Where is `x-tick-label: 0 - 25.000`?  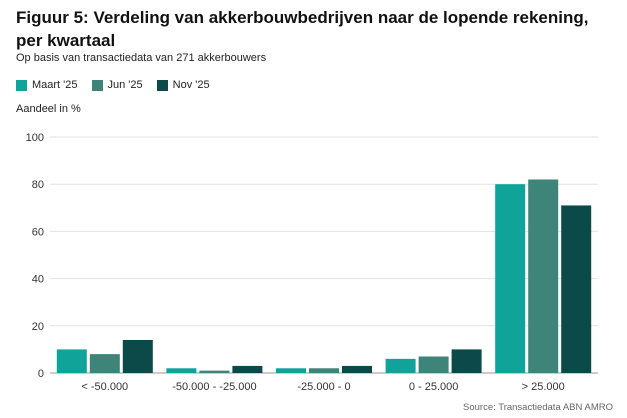
x-tick-label: 0 - 25.000 is located at coordinates (434, 387).